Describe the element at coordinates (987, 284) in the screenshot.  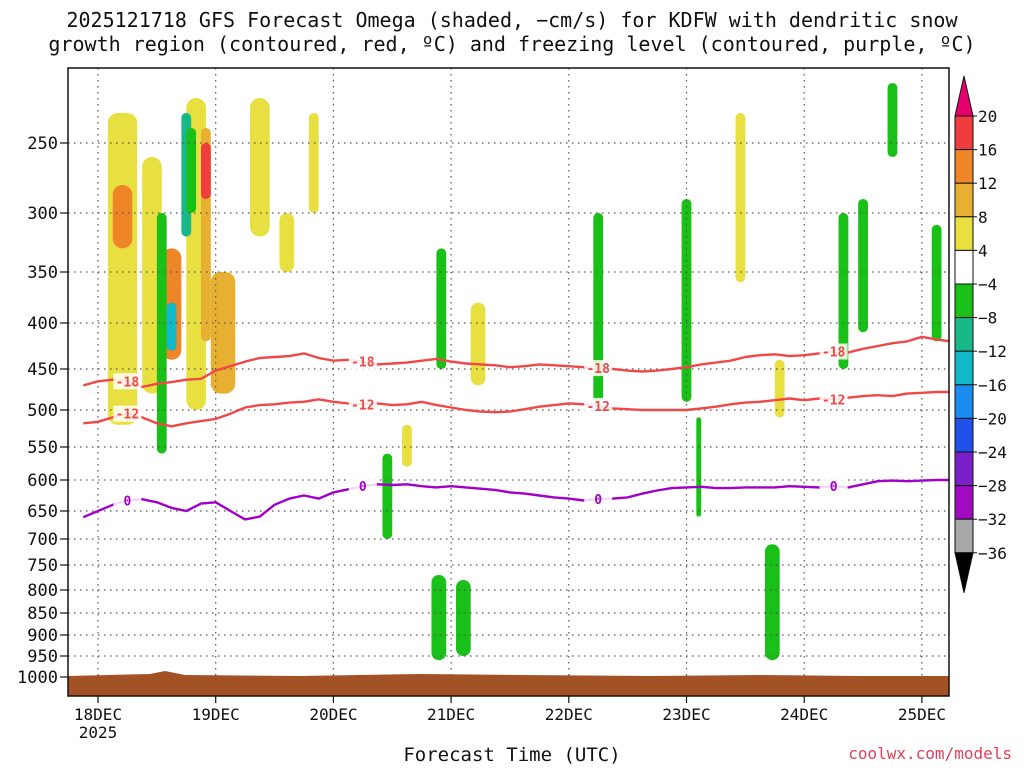
I see `colorbar-label: −4` at that location.